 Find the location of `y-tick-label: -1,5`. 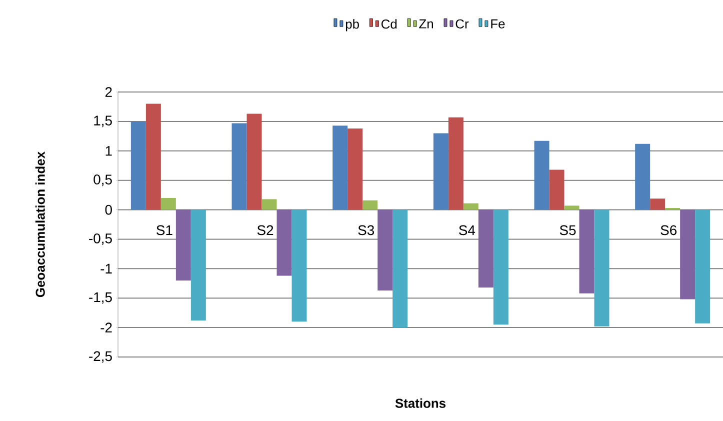

y-tick-label: -1,5 is located at coordinates (100, 298).